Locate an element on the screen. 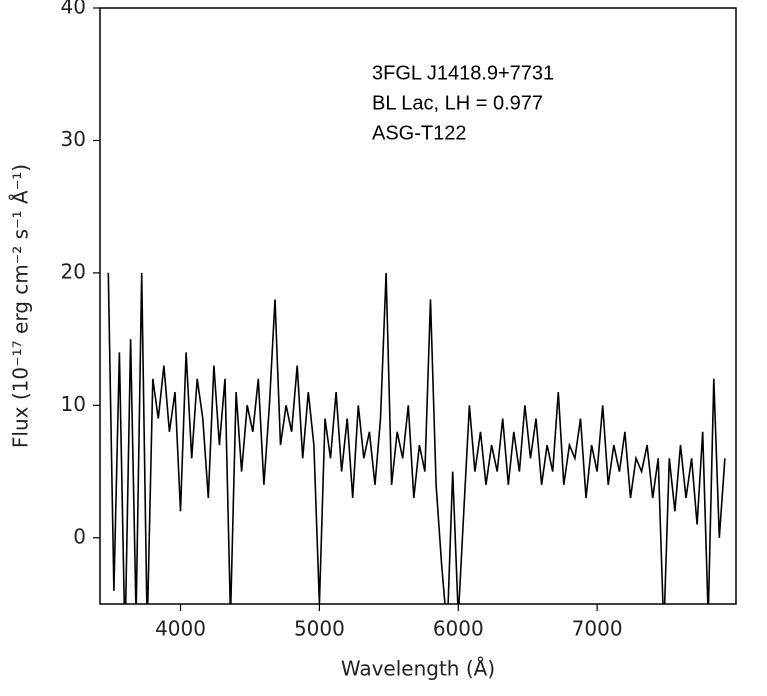 Image resolution: width=767 pixels, height=696 pixels. x-tick-label: 4000 is located at coordinates (180, 629).